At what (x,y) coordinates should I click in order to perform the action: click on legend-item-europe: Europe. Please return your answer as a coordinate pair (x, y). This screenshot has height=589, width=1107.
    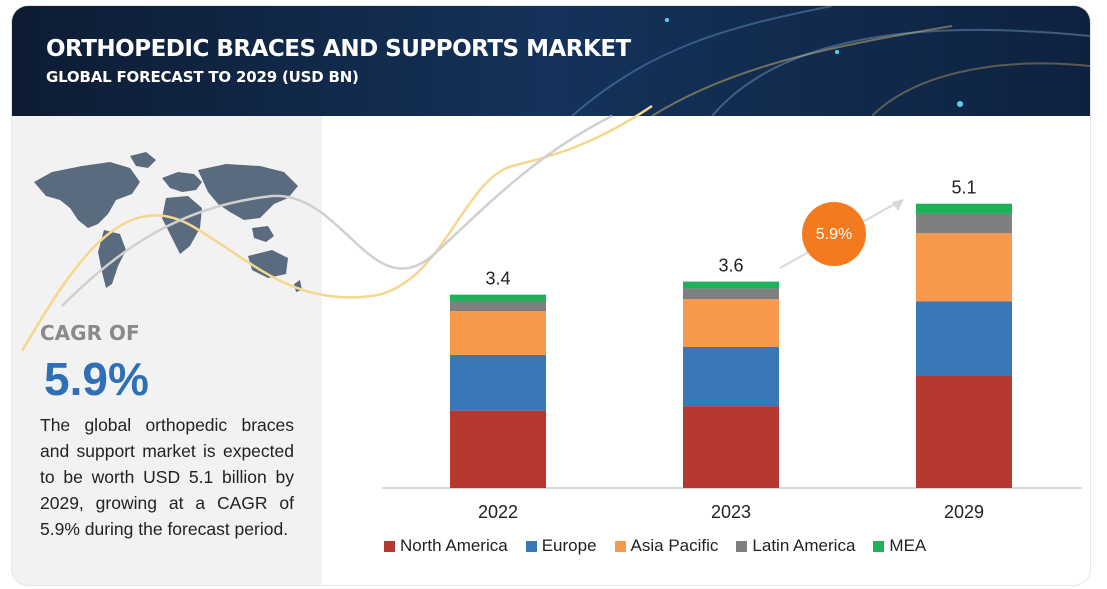
    Looking at the image, I should click on (561, 546).